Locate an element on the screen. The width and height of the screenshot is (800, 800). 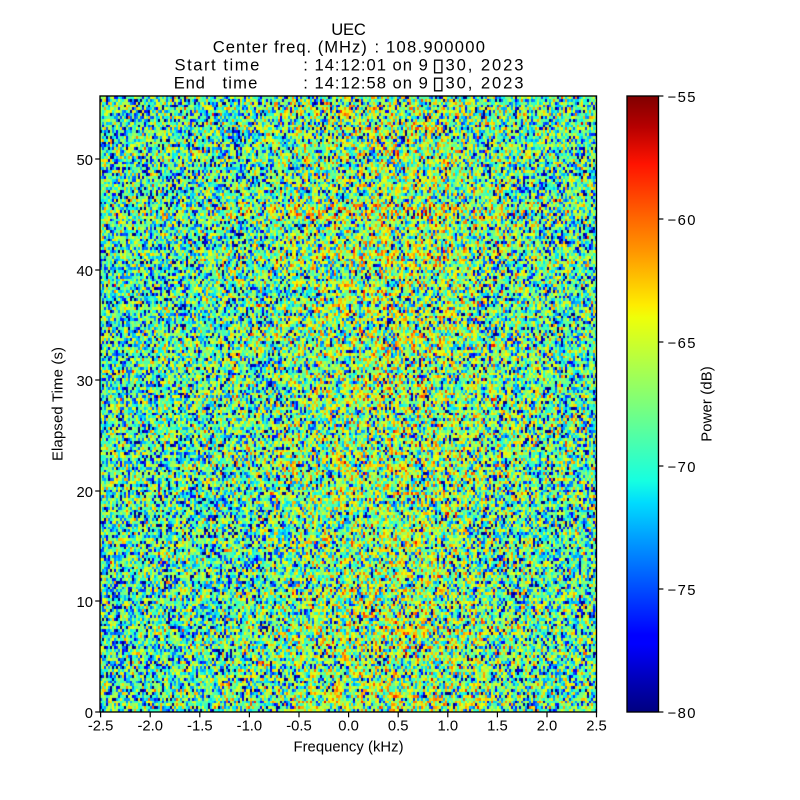
svg-text: −75 is located at coordinates (682, 591).